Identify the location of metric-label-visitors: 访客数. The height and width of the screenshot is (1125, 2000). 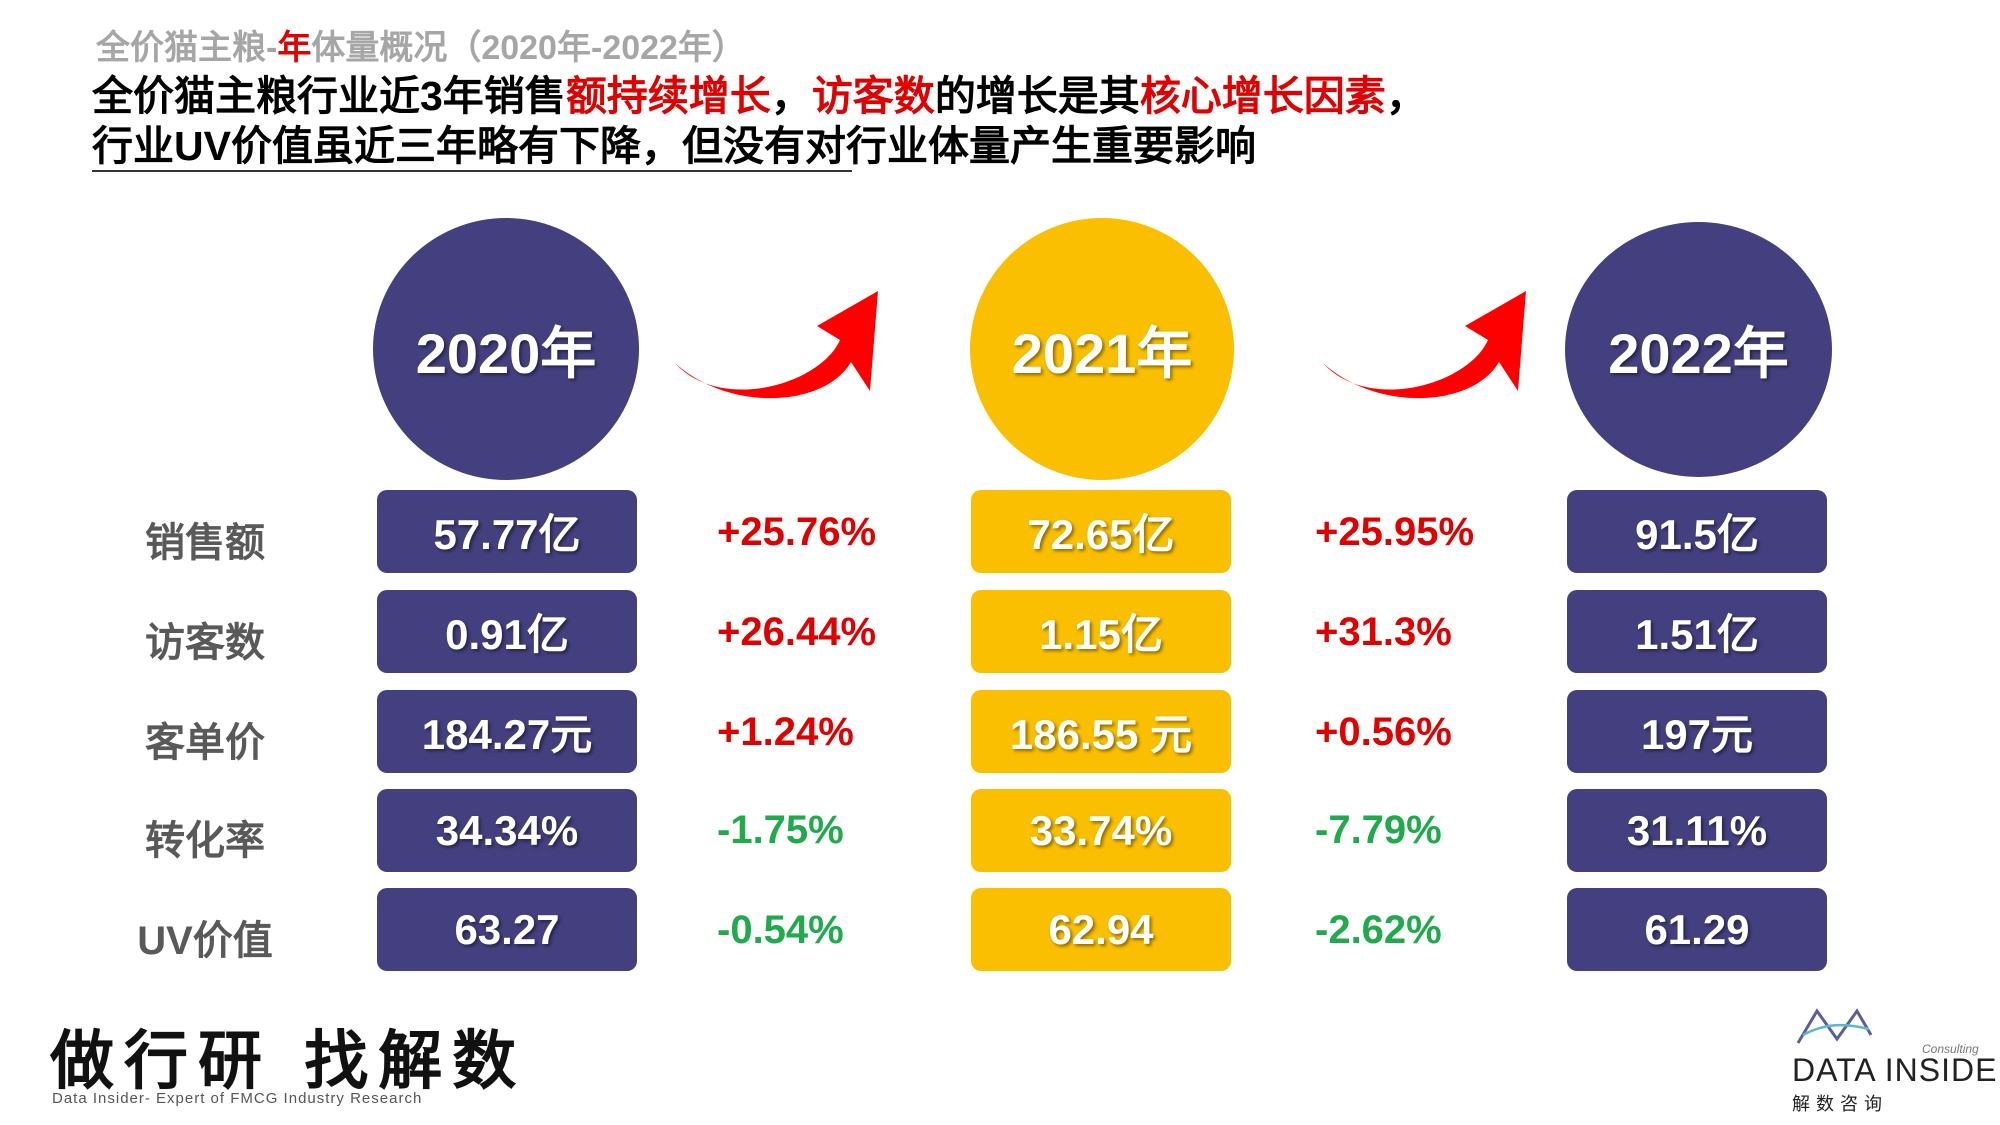
(205, 643).